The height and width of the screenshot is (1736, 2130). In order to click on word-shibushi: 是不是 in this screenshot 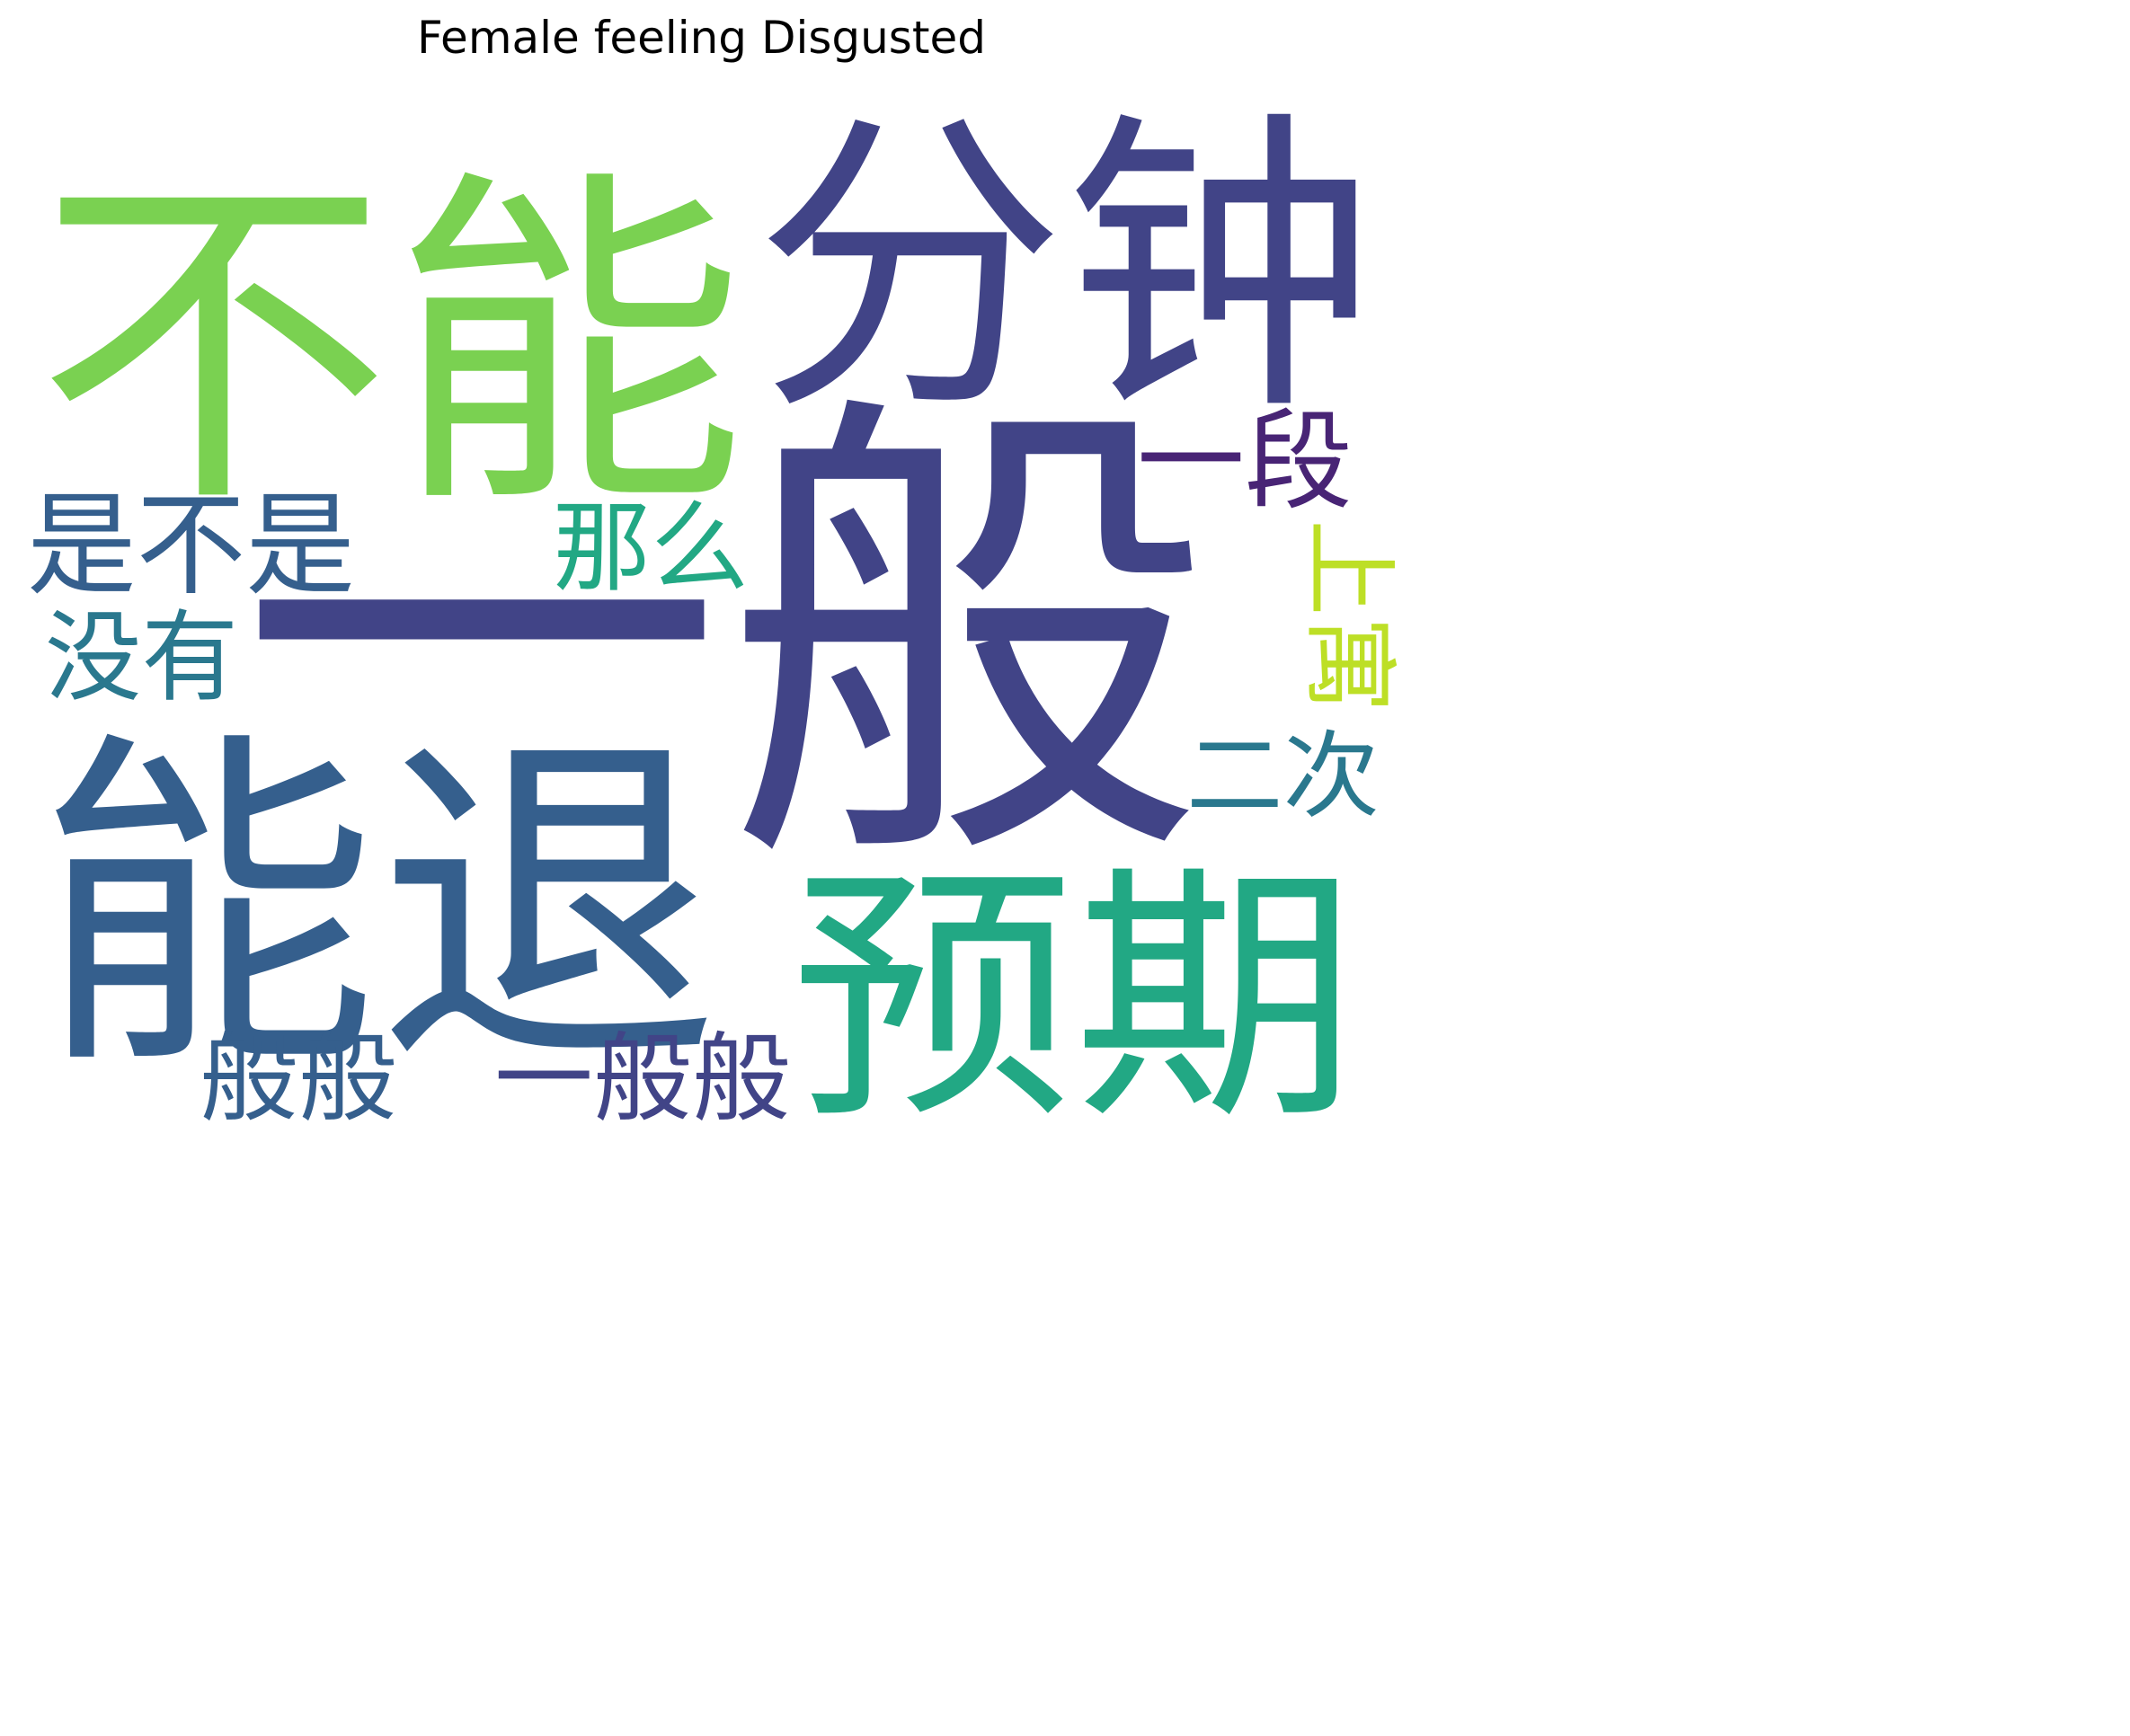, I will do `click(191, 546)`.